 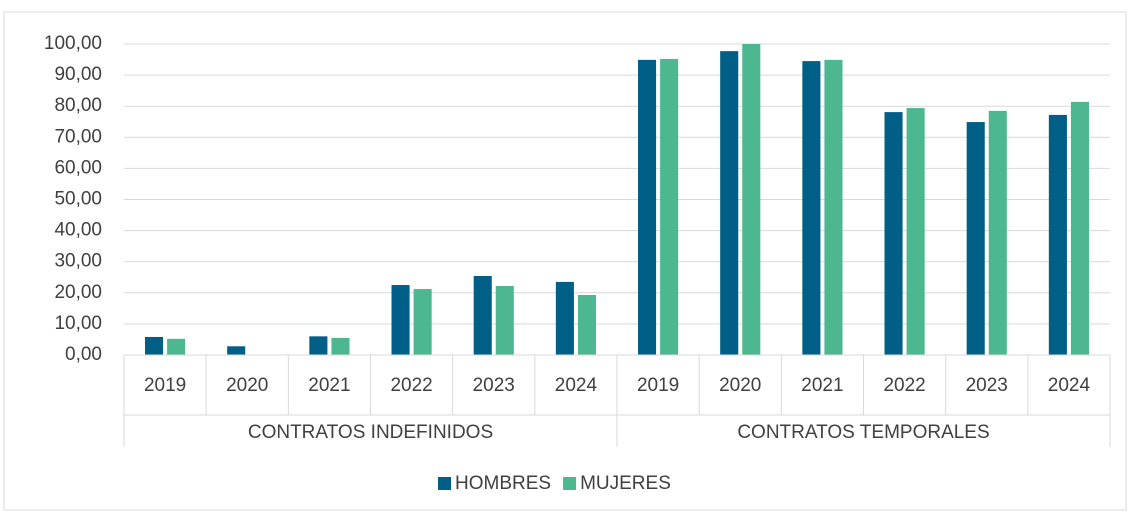 What do you see at coordinates (83, 354) in the screenshot?
I see `y-tick-label: 0,00` at bounding box center [83, 354].